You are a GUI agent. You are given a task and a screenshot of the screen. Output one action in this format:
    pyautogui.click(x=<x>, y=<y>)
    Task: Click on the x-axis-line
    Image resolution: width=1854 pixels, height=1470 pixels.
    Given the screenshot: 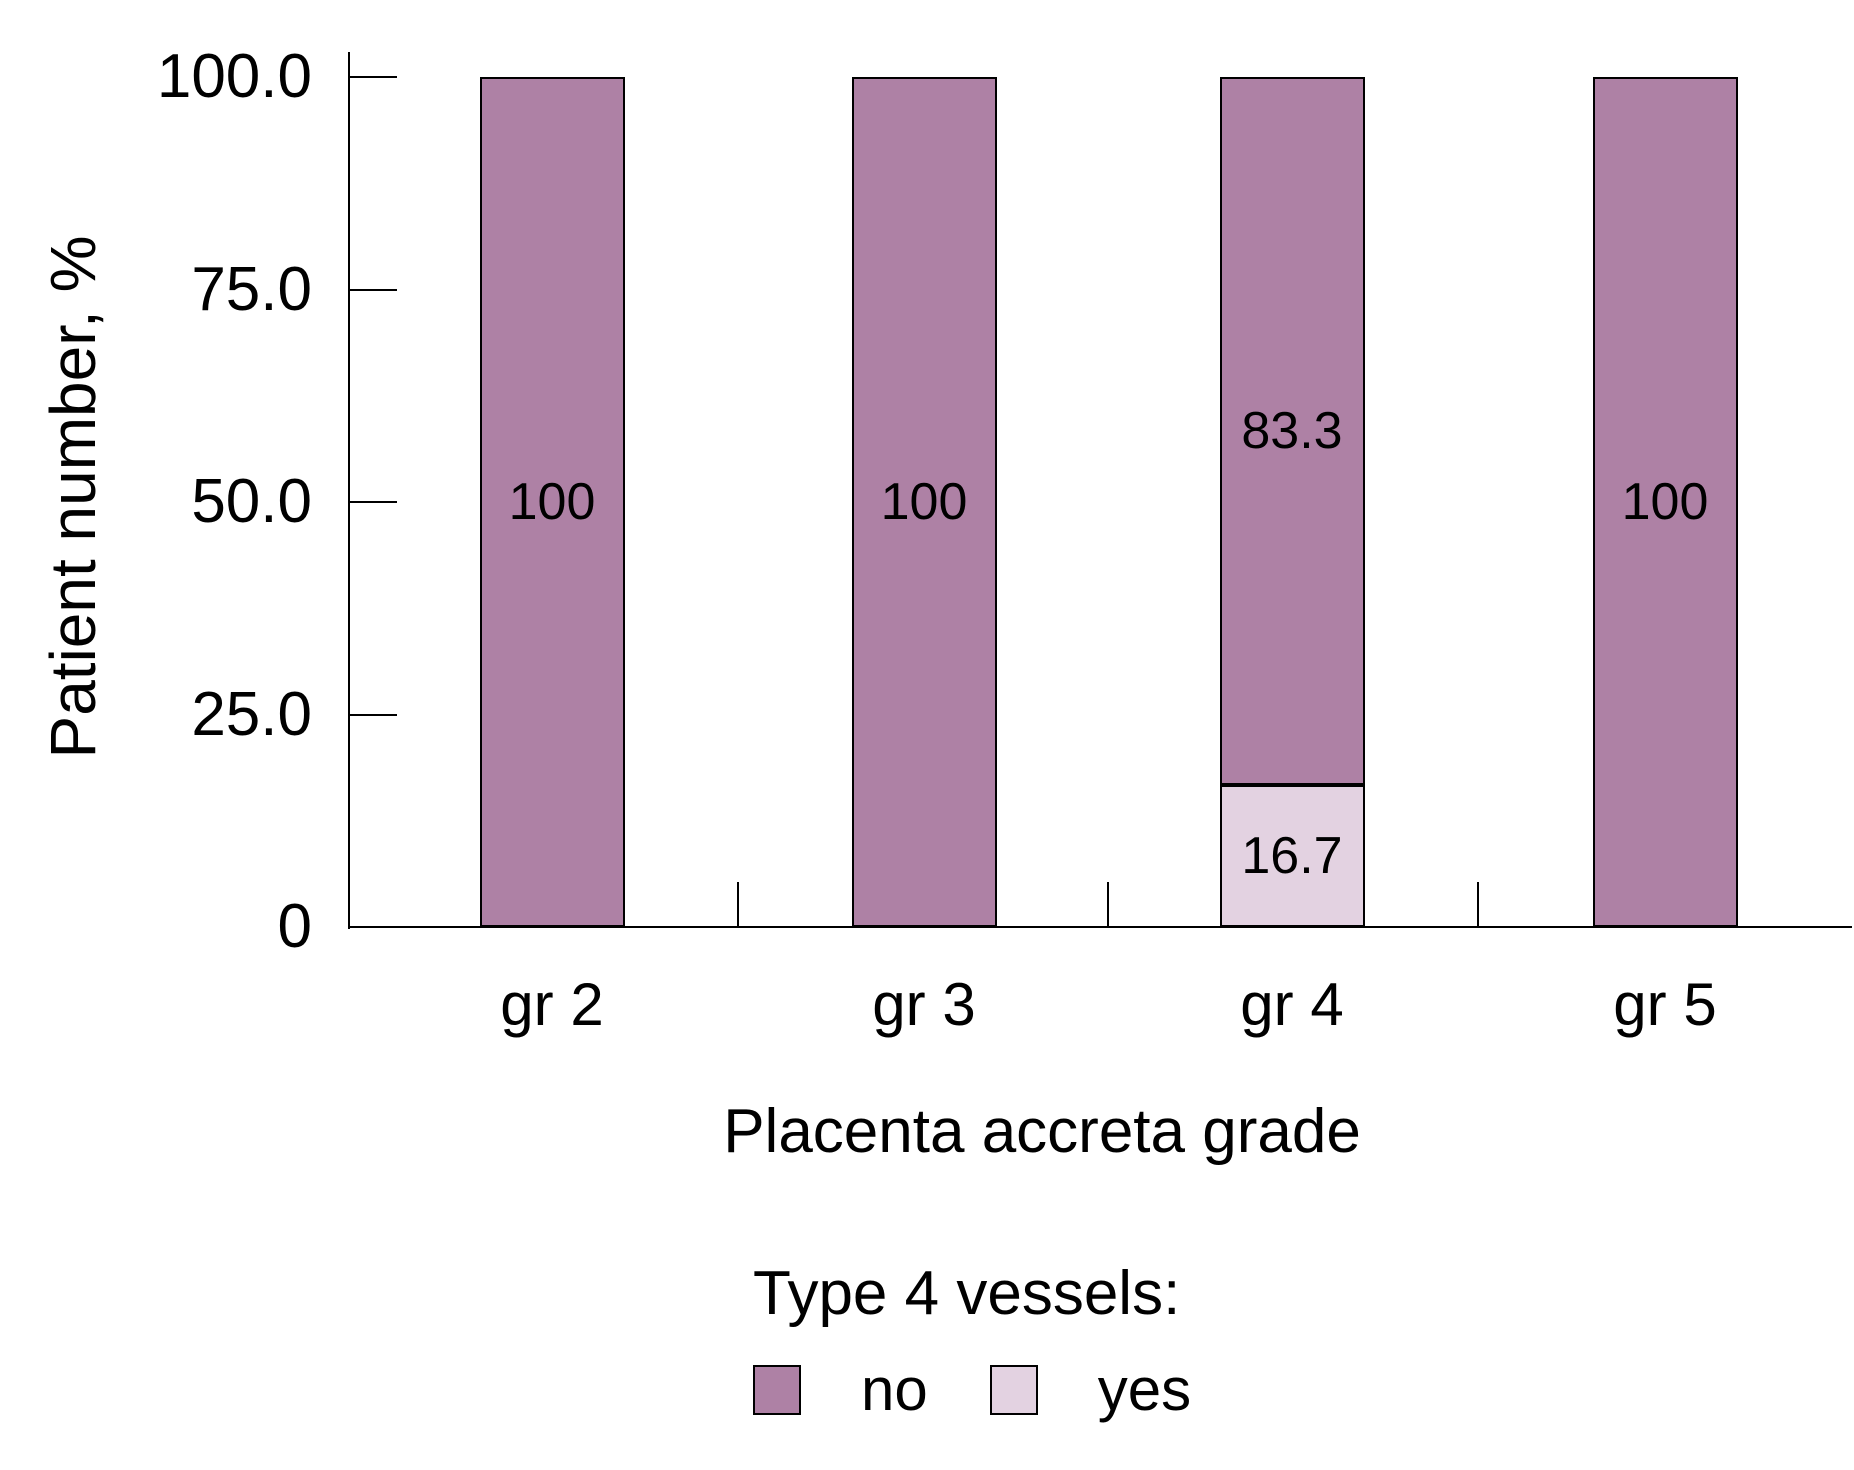 What is the action you would take?
    pyautogui.click(x=1100, y=927)
    